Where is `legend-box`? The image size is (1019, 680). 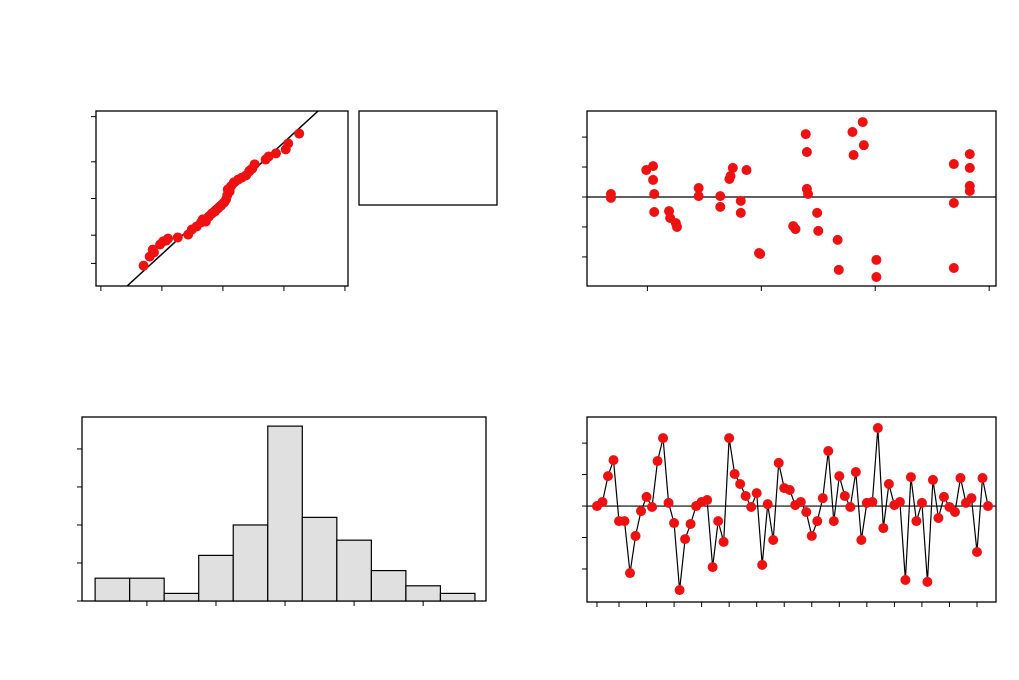 legend-box is located at coordinates (428, 158).